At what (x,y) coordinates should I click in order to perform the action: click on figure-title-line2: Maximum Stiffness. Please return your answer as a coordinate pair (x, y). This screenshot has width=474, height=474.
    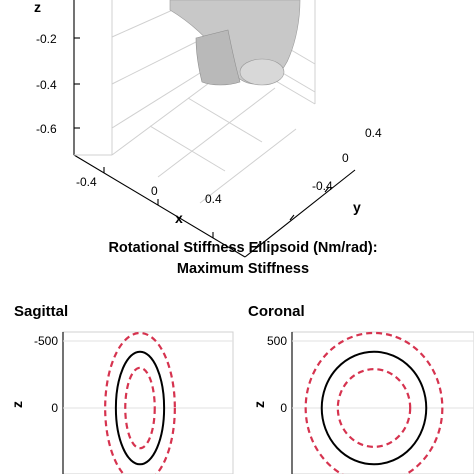
    Looking at the image, I should click on (243, 269).